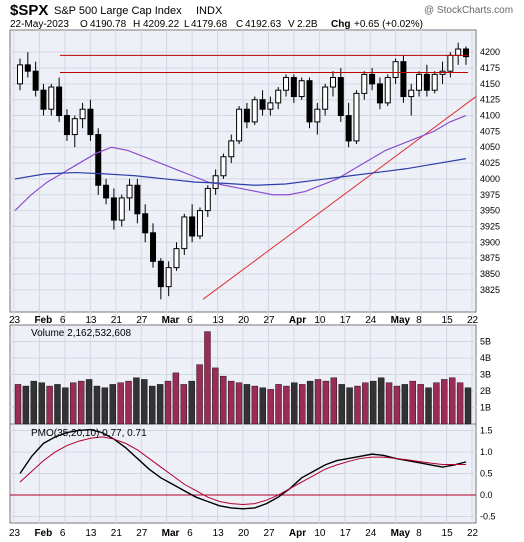 This screenshot has height=542, width=524. I want to click on price-tick-label: 4050, so click(490, 147).